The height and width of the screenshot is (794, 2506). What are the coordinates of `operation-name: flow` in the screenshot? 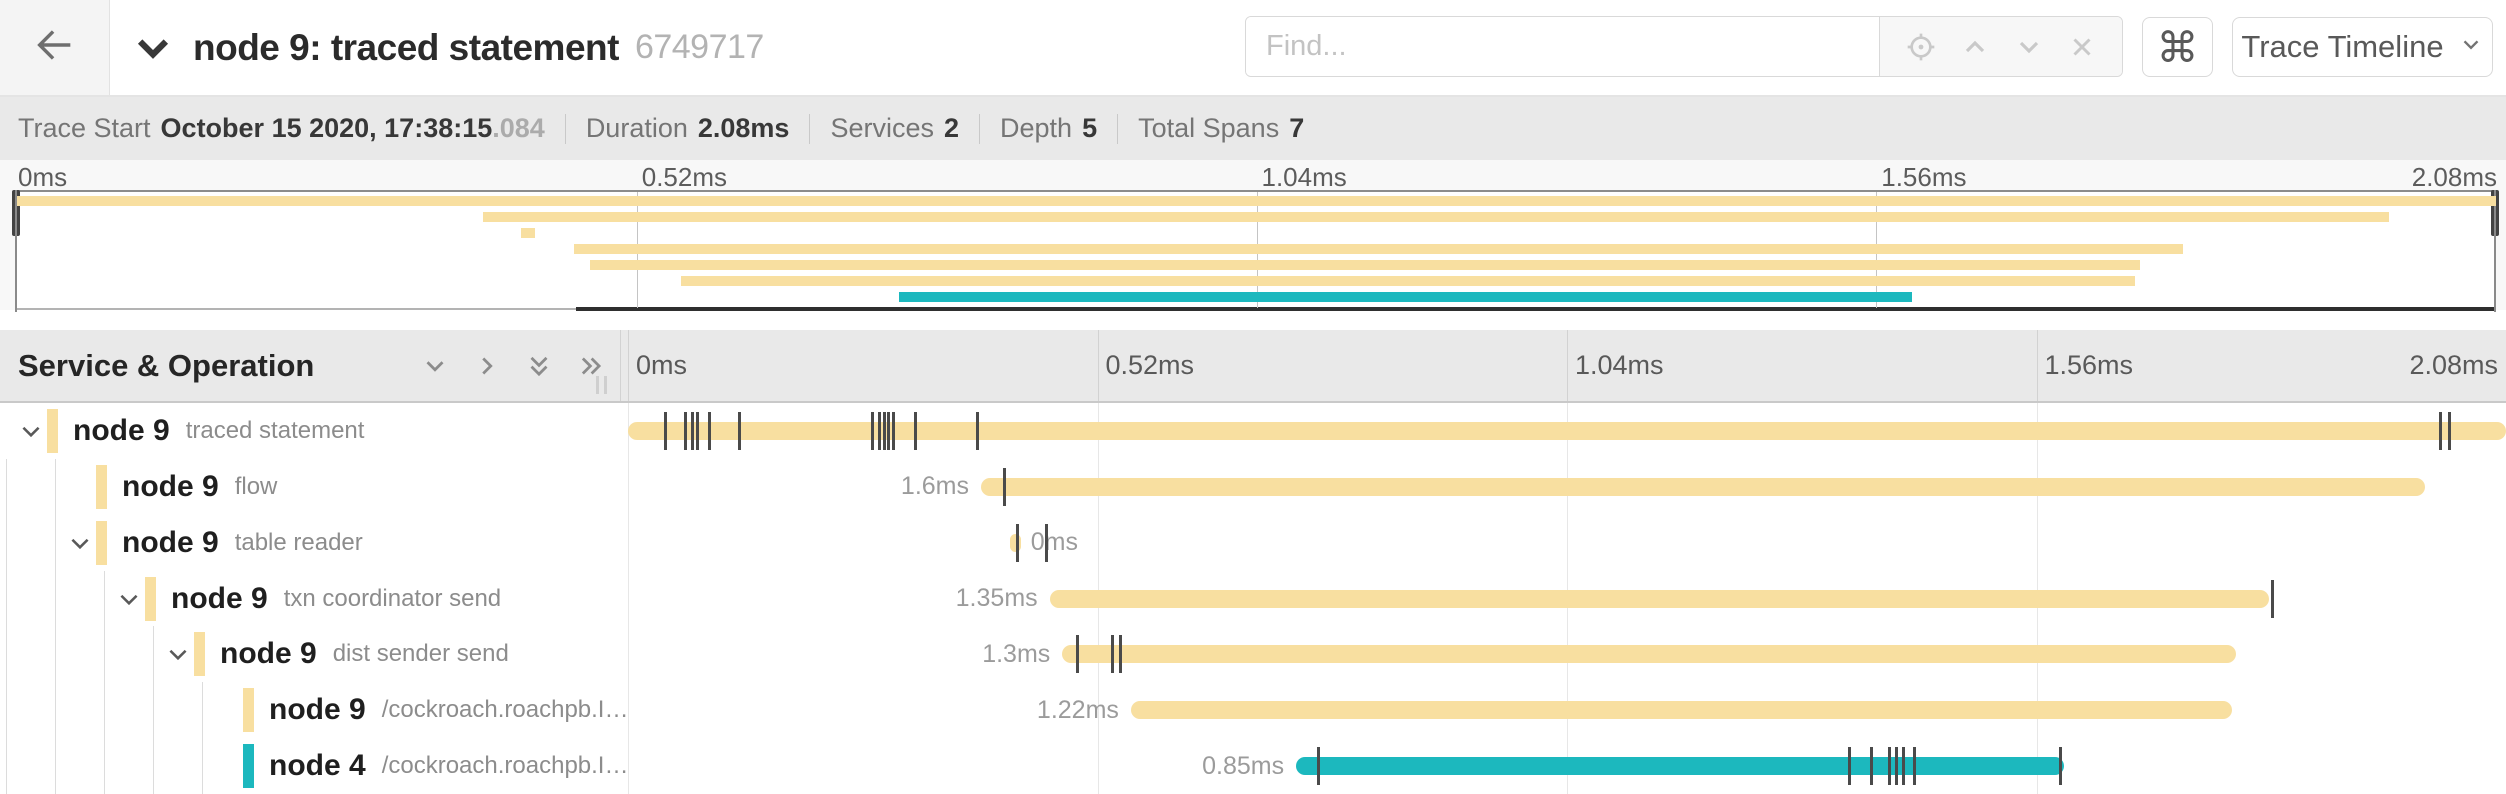 It's located at (256, 486).